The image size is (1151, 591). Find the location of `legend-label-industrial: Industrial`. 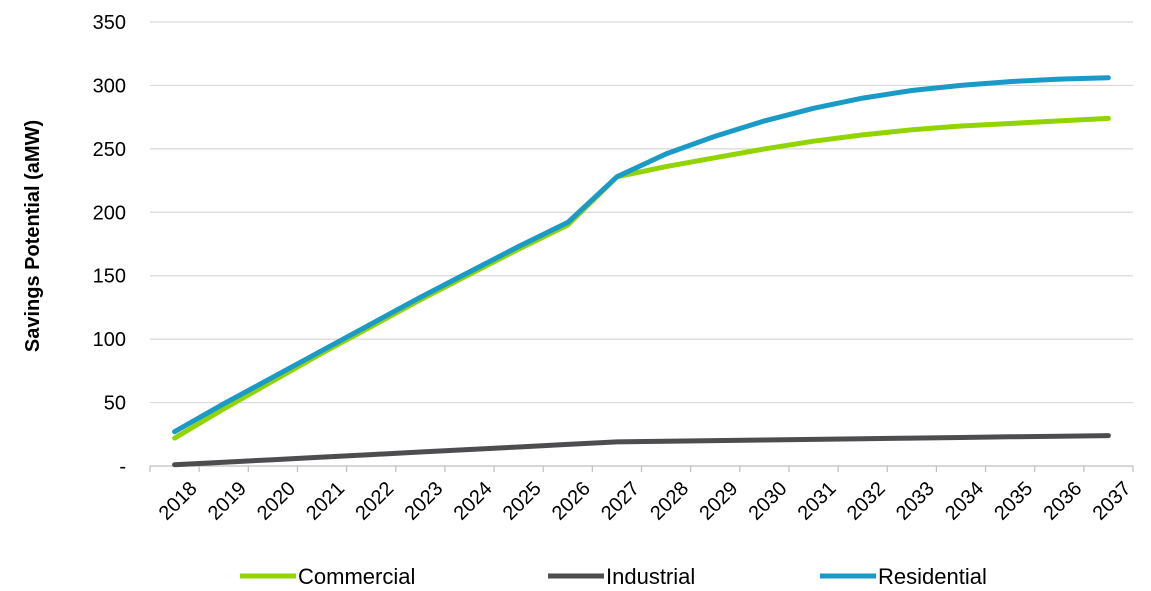

legend-label-industrial: Industrial is located at coordinates (650, 576).